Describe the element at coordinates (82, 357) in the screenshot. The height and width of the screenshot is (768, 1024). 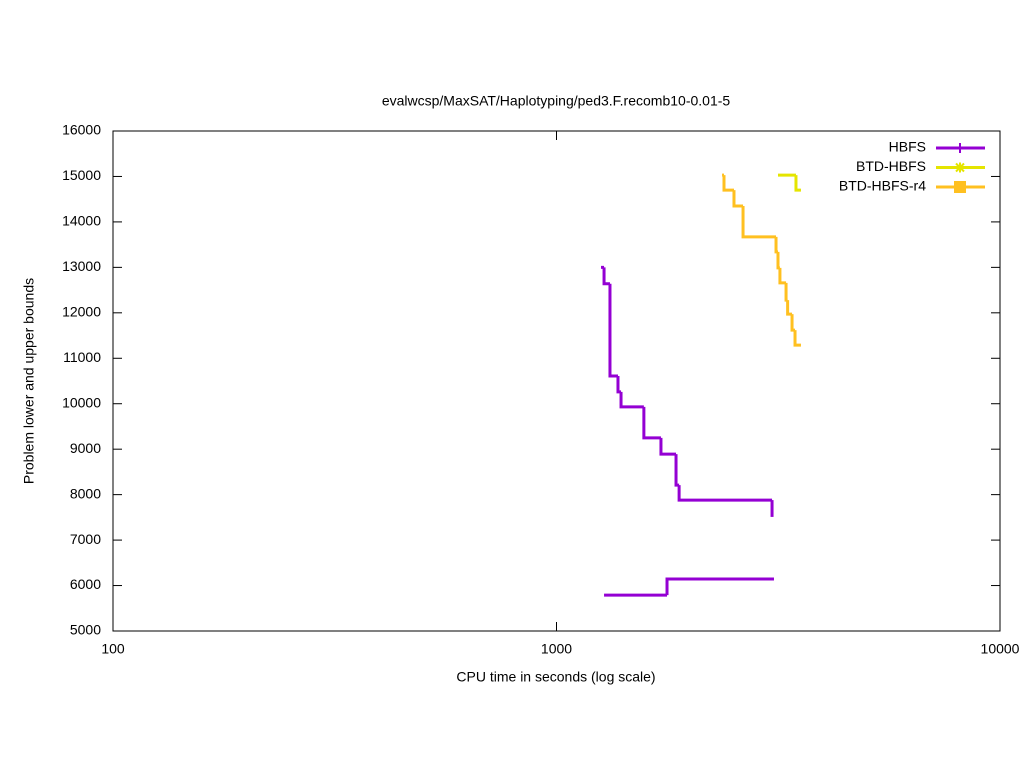
I see `y-tick-label: 11000` at that location.